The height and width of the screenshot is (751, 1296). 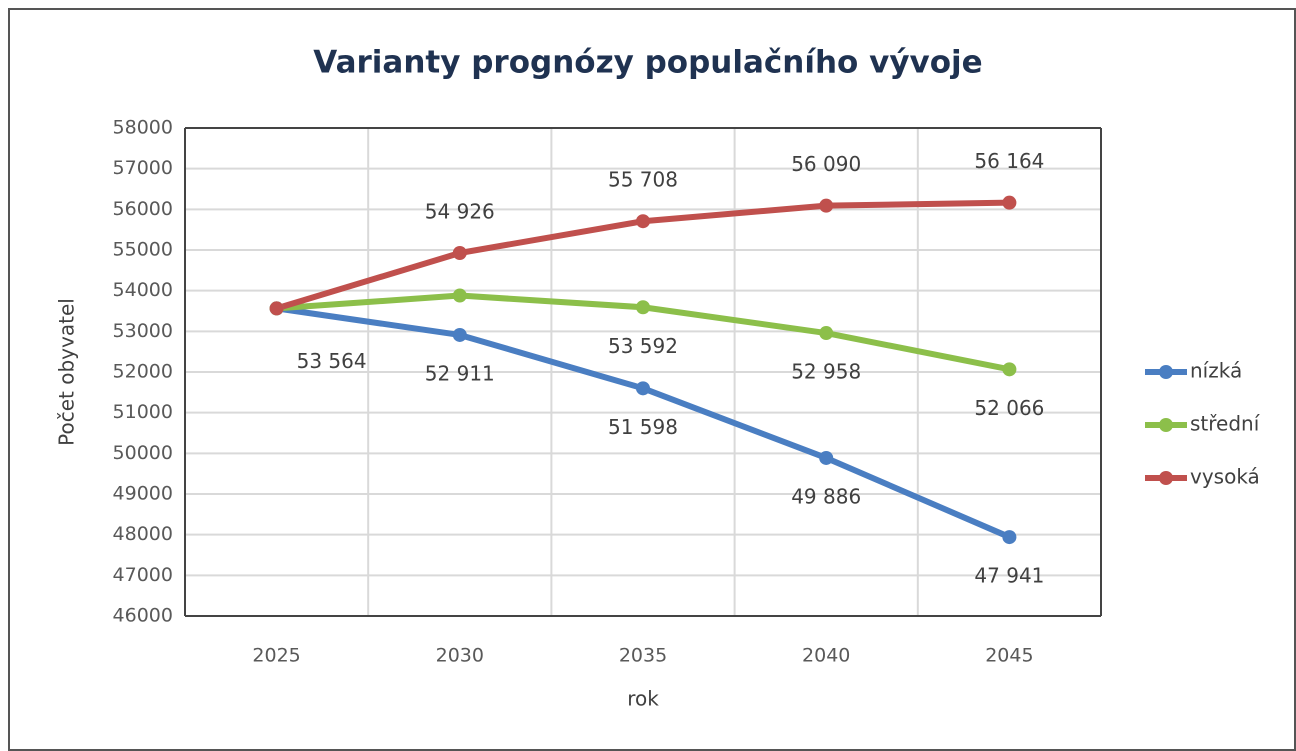 What do you see at coordinates (1009, 656) in the screenshot?
I see `x-tick-label: 2045` at bounding box center [1009, 656].